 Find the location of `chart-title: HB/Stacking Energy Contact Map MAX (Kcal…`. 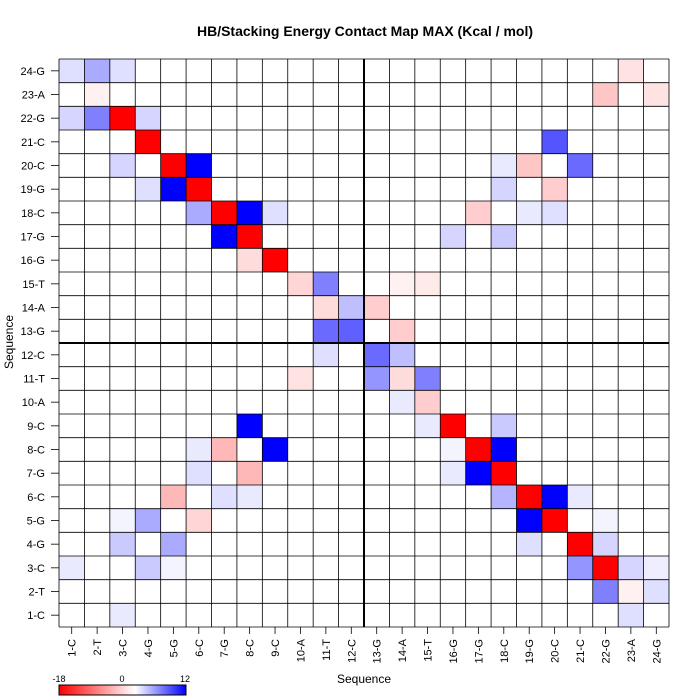

chart-title: HB/Stacking Energy Contact Map MAX (Kcal… is located at coordinates (365, 31).